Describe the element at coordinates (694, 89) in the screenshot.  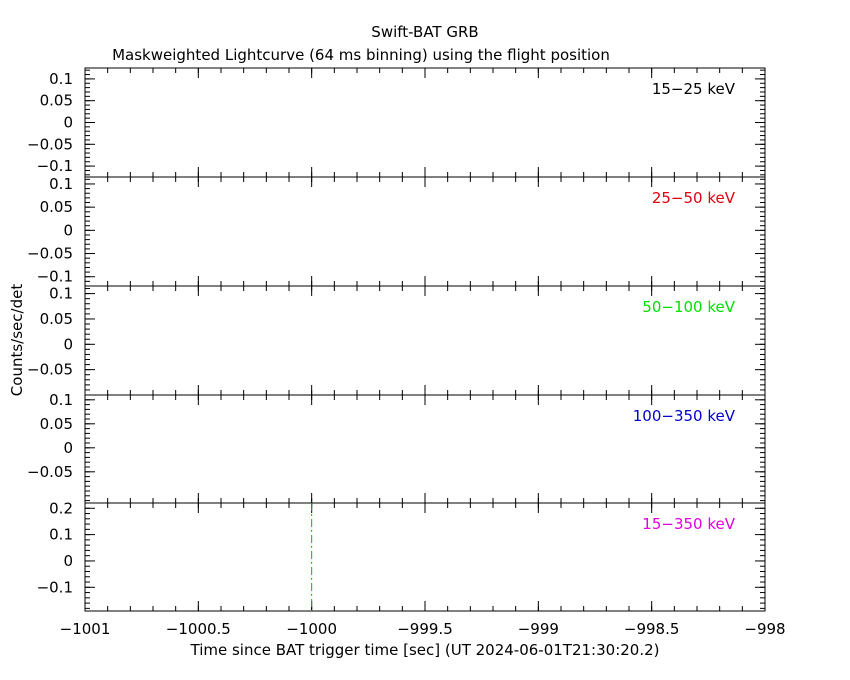
I see `band-label: 15−25 keV` at that location.